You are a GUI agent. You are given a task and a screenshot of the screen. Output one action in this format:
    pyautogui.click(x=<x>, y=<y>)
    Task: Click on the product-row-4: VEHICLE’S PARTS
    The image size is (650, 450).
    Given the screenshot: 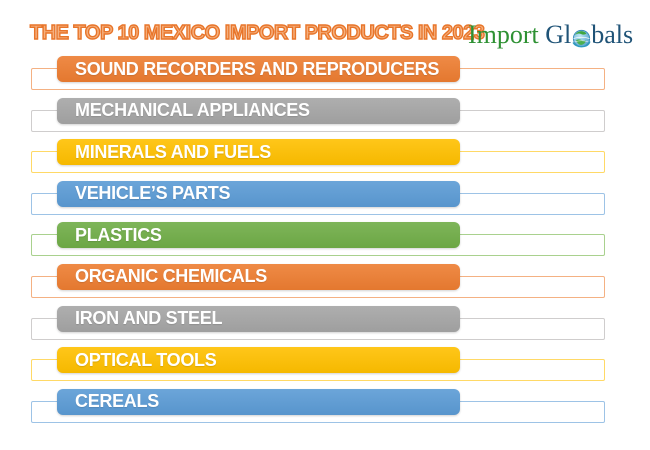 What is the action you would take?
    pyautogui.click(x=318, y=197)
    